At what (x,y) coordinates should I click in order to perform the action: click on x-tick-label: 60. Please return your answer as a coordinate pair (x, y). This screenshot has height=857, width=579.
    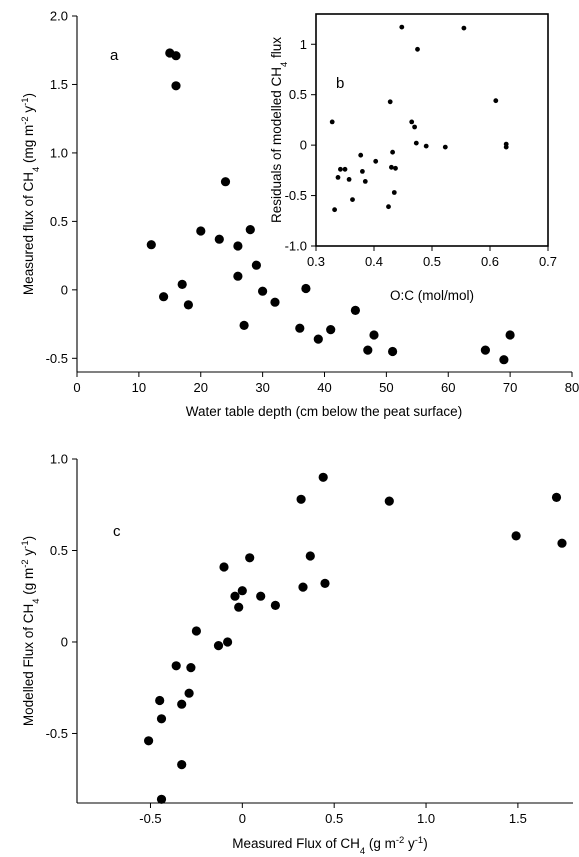
    Looking at the image, I should click on (448, 387).